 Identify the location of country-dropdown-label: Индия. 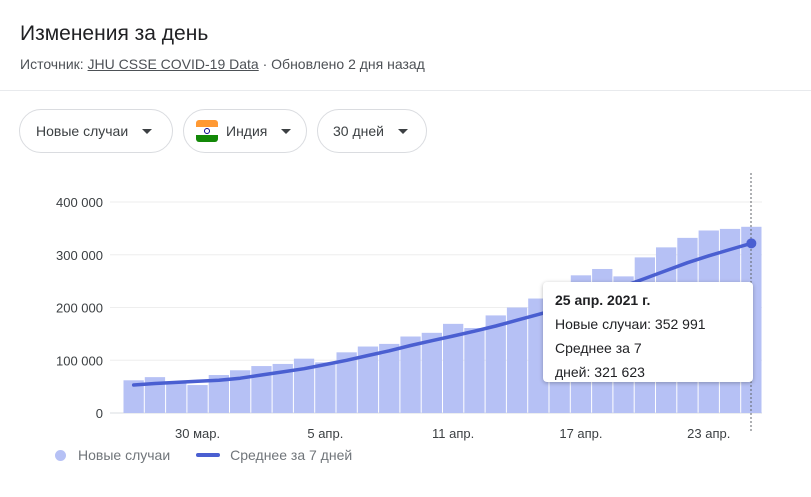
(247, 131).